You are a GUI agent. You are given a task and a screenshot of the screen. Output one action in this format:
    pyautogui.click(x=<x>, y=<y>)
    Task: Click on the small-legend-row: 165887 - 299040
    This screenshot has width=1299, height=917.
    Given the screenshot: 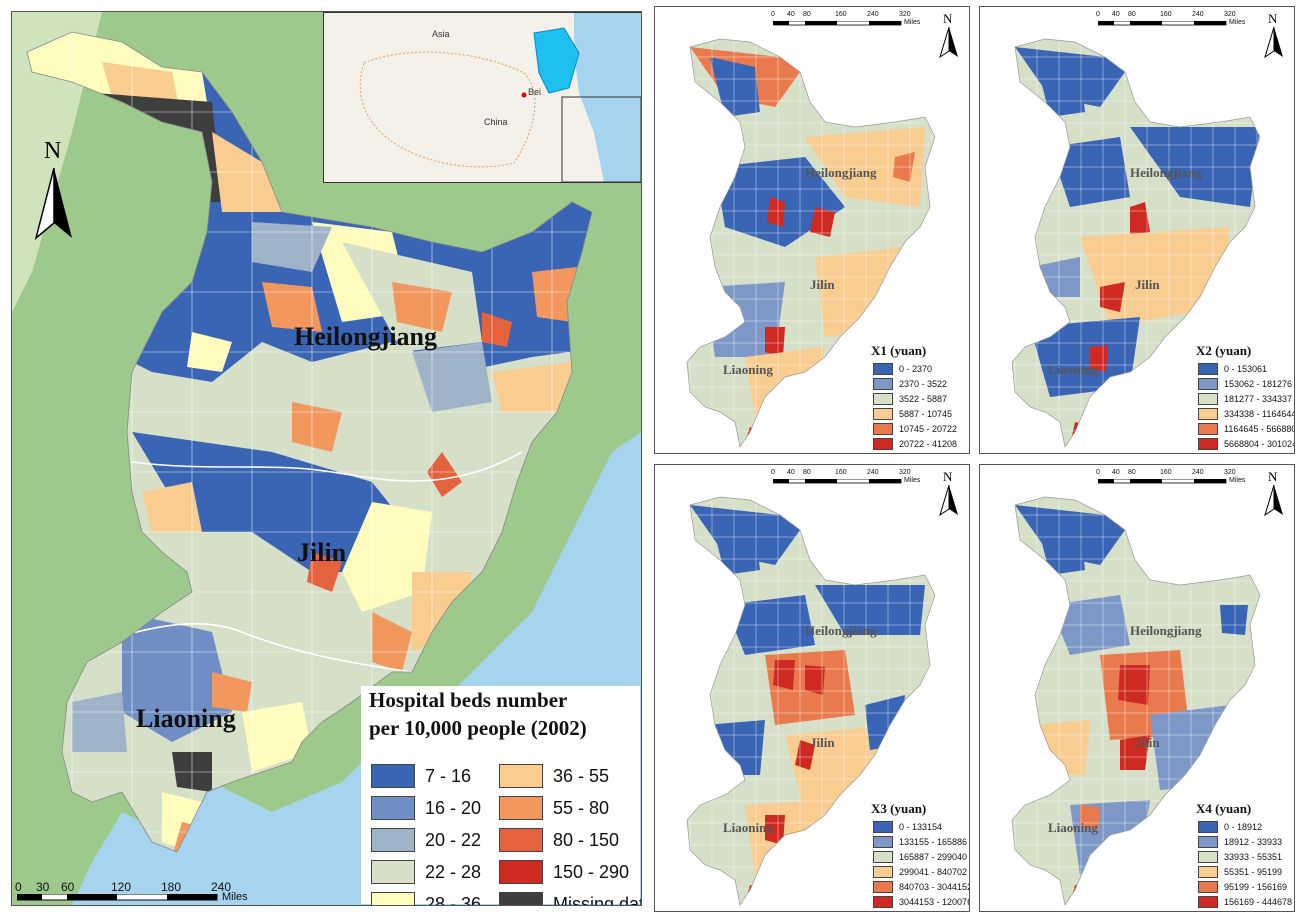 What is the action you would take?
    pyautogui.click(x=920, y=857)
    